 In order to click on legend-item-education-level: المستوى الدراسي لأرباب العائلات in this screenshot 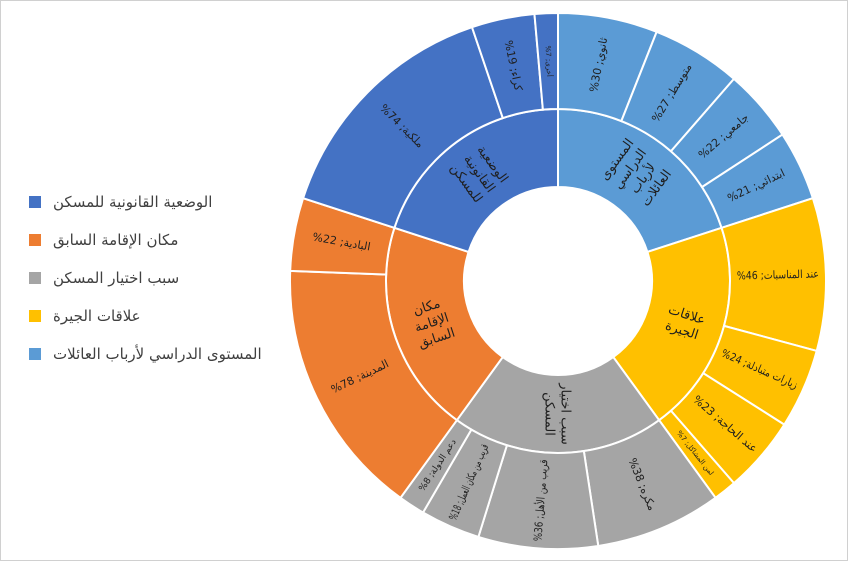, I will do `click(149, 354)`.